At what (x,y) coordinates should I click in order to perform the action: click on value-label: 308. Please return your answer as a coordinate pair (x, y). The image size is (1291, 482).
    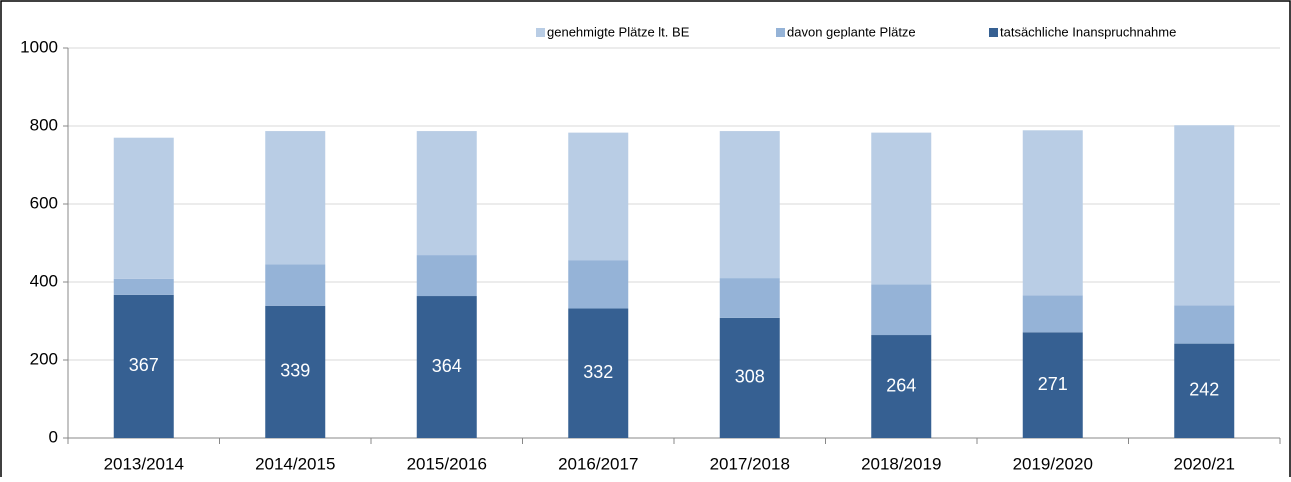
    Looking at the image, I should click on (750, 377).